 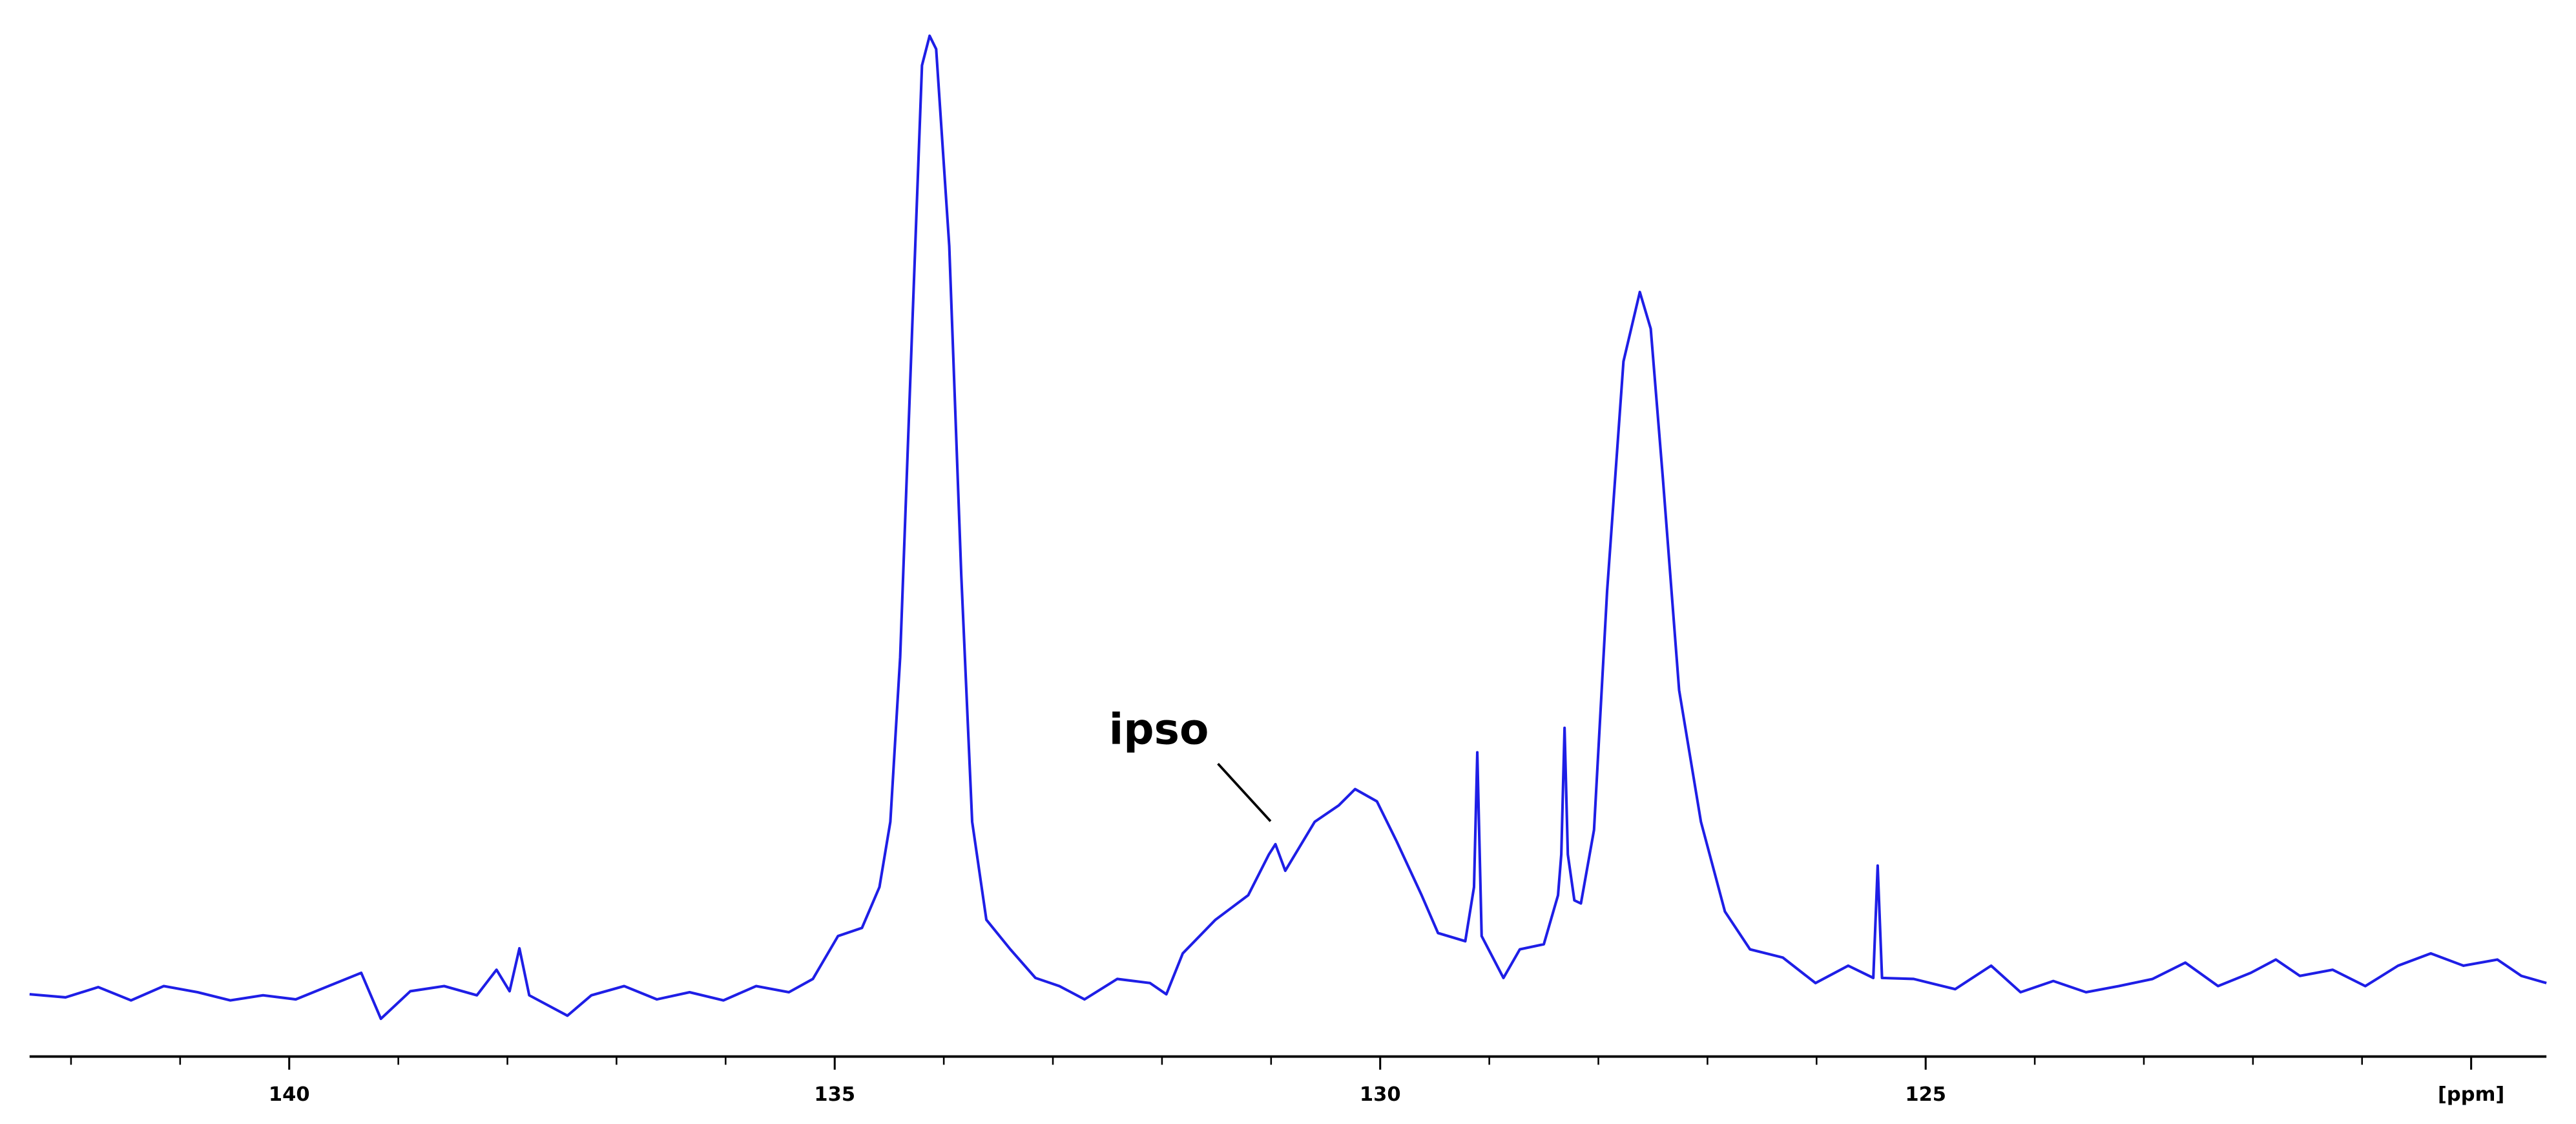 What do you see at coordinates (1925, 1094) in the screenshot?
I see `x-tick-label: 125` at bounding box center [1925, 1094].